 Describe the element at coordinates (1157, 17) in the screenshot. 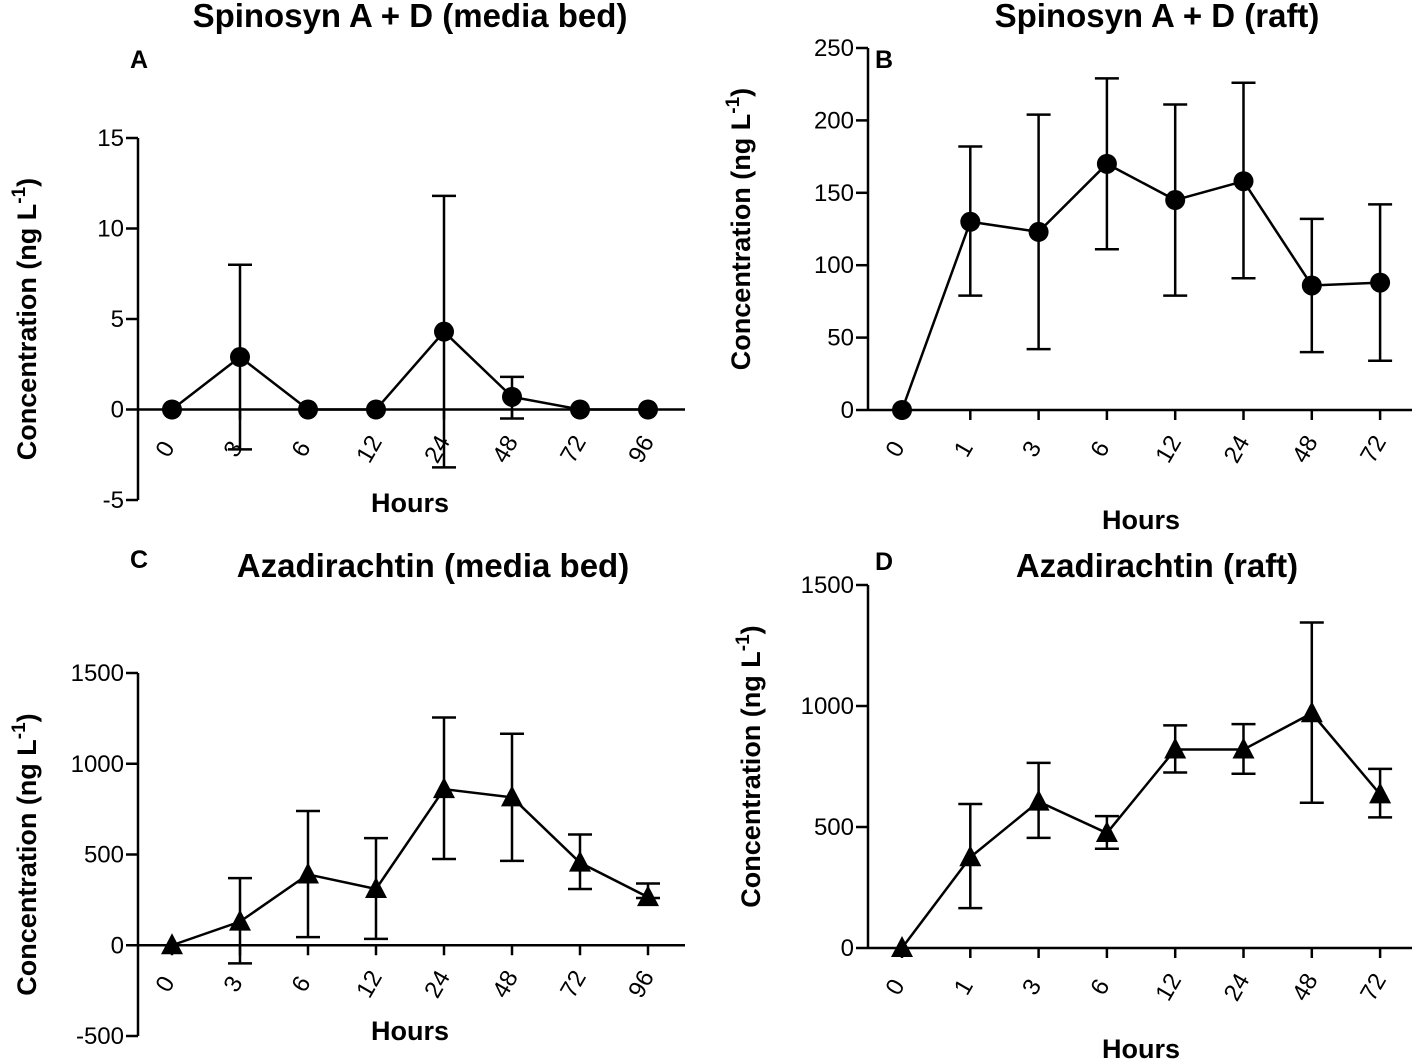

I see `chart-title: Spinosyn A + D (raft)` at that location.